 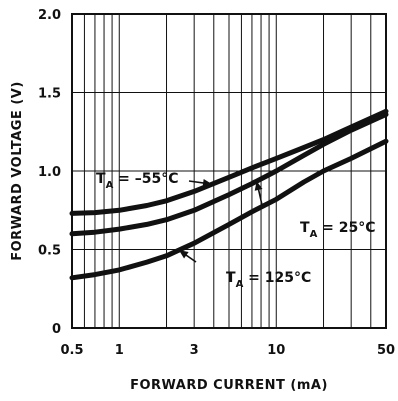 What do you see at coordinates (56, 329) in the screenshot?
I see `y-tick-label: 0` at bounding box center [56, 329].